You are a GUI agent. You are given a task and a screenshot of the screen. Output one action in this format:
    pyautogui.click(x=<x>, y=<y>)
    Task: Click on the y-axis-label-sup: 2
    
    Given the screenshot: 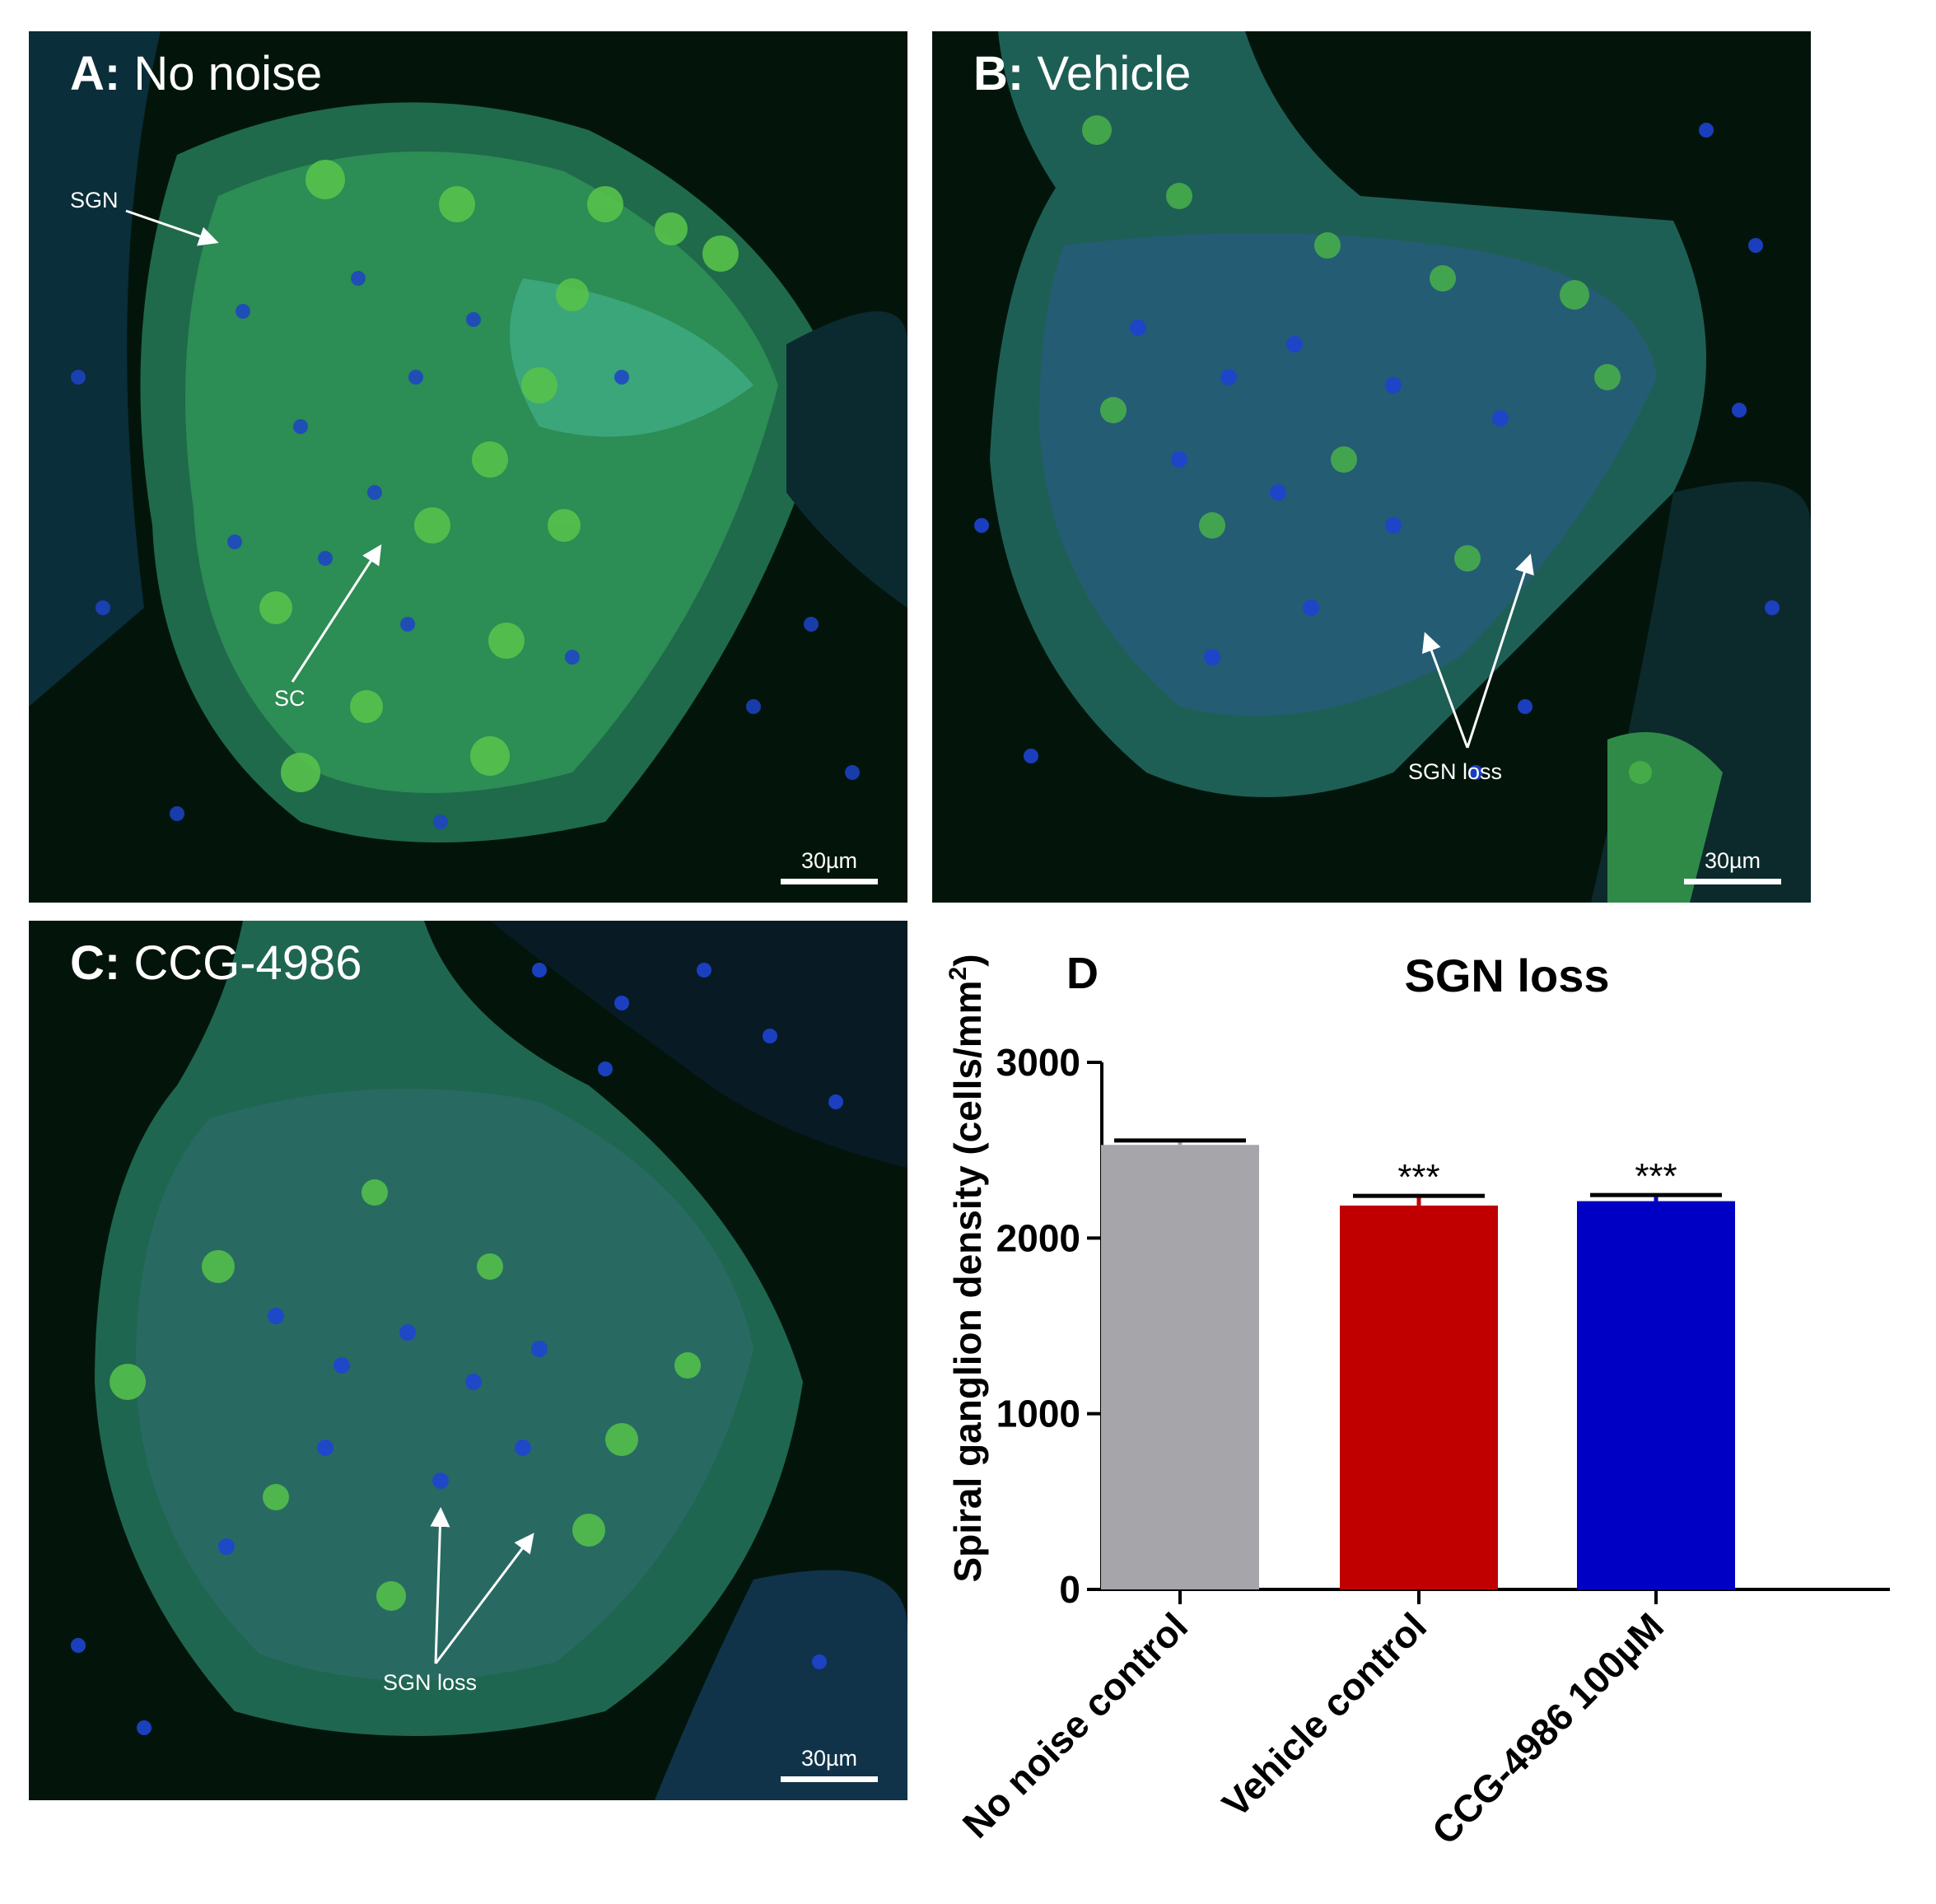 What is the action you would take?
    pyautogui.click(x=958, y=974)
    